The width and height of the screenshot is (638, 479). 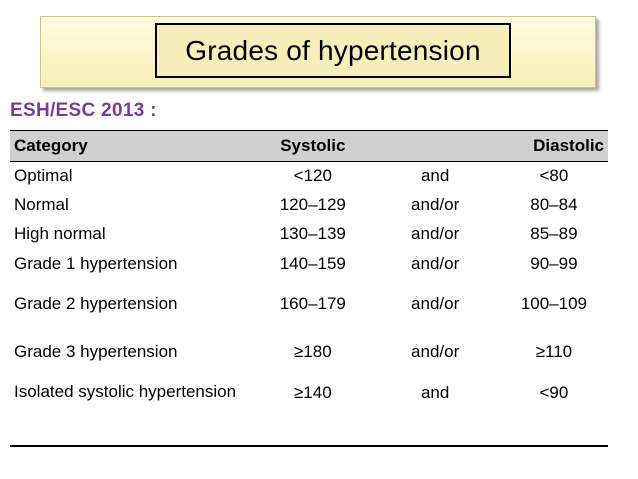 What do you see at coordinates (313, 146) in the screenshot?
I see `header-systolic: Systolic` at bounding box center [313, 146].